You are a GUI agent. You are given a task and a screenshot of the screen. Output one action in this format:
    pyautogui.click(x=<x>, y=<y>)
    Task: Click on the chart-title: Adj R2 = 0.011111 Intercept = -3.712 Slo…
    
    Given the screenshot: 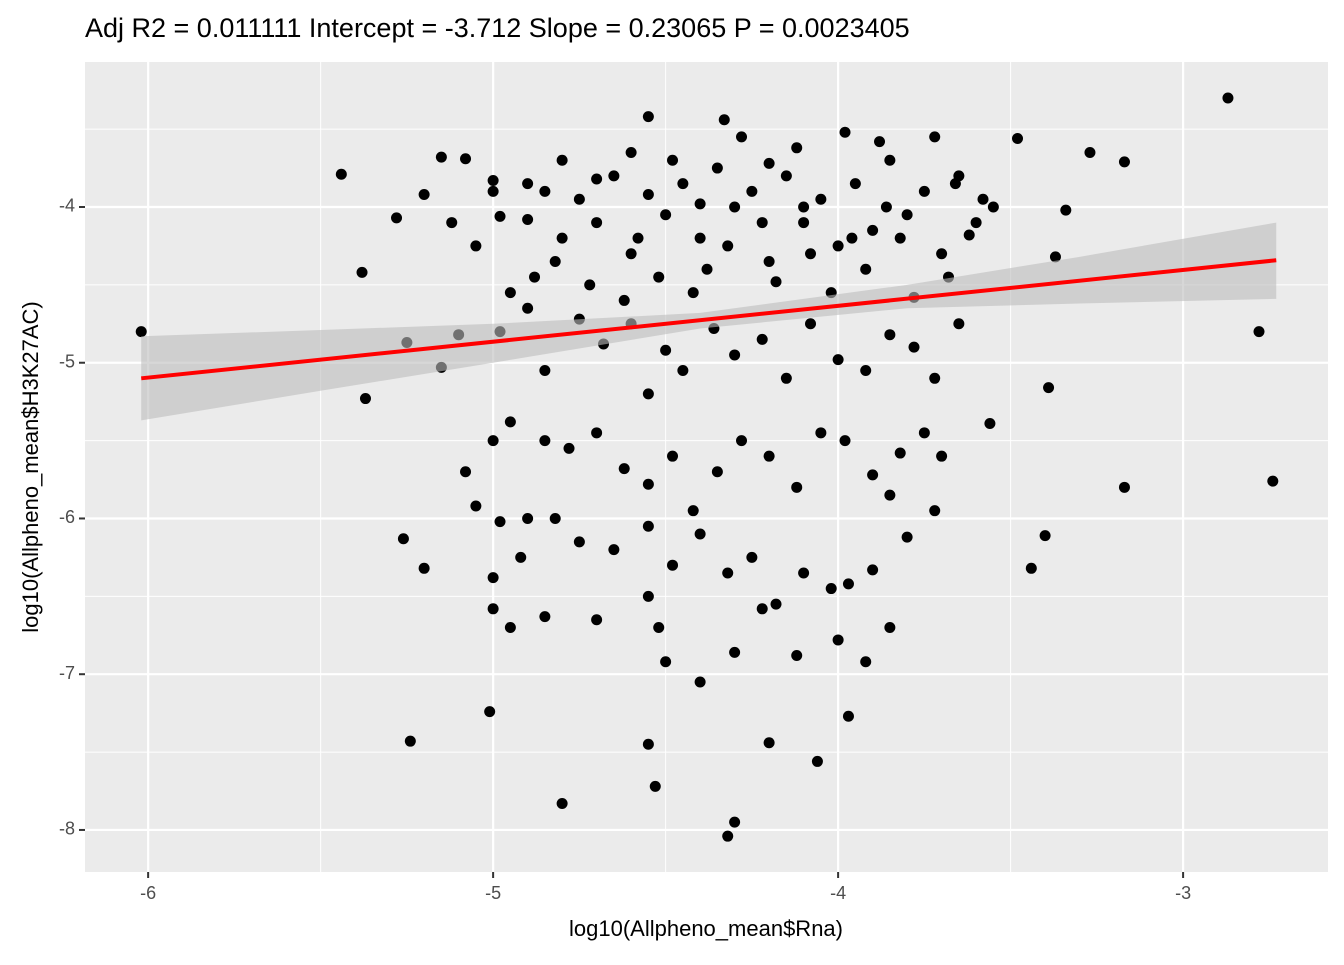 What is the action you would take?
    pyautogui.click(x=497, y=28)
    